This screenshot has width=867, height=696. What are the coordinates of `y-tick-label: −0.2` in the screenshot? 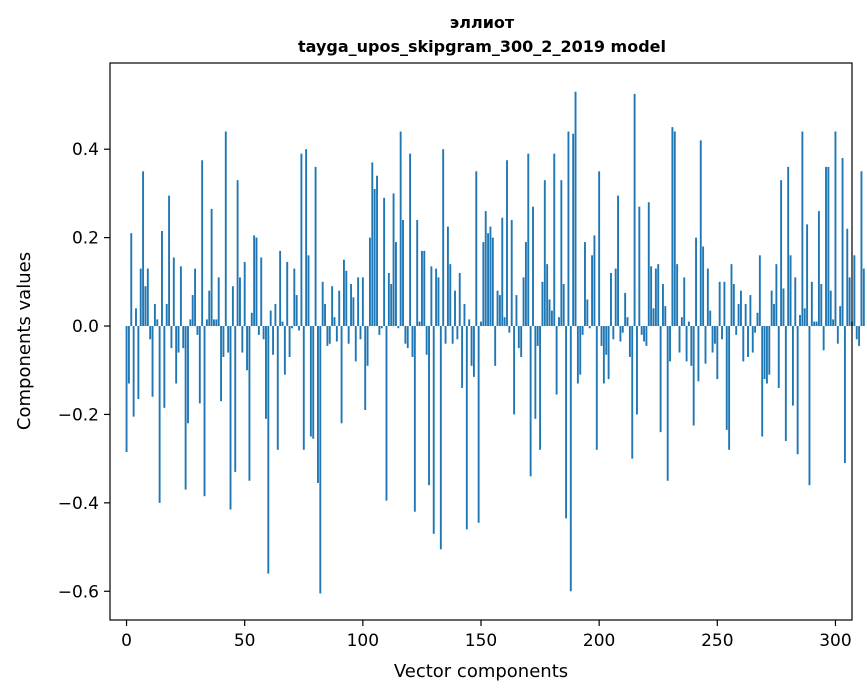 It's located at (78, 415).